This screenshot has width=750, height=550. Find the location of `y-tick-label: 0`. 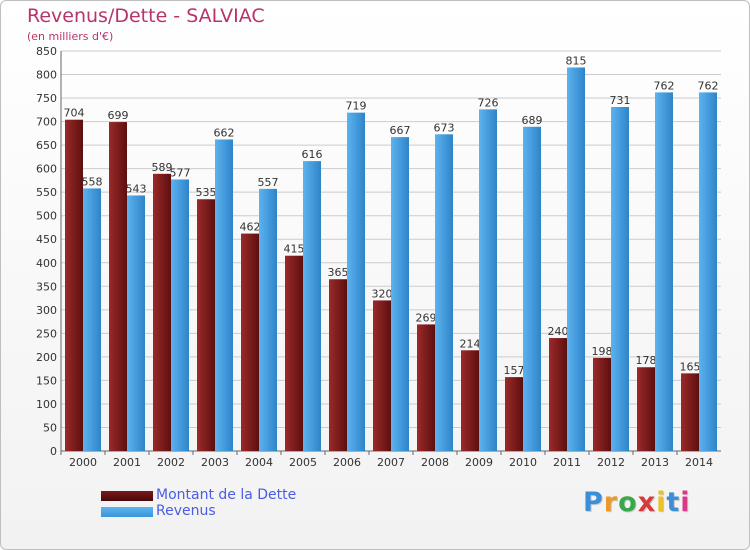

y-tick-label: 0 is located at coordinates (53, 451).